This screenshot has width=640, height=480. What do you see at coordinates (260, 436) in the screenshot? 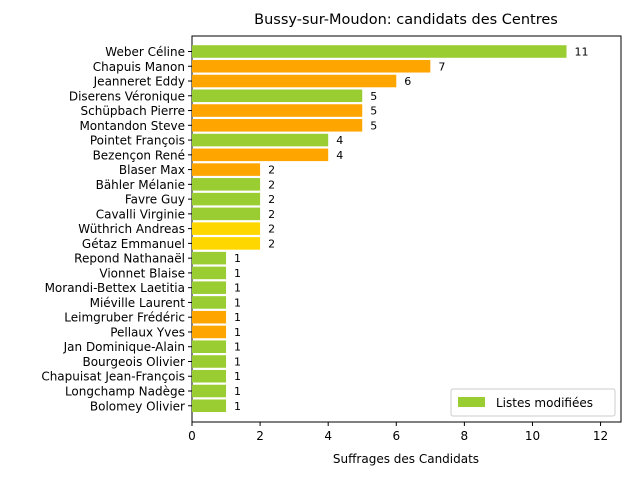
I see `x-tick-label: 2` at bounding box center [260, 436].